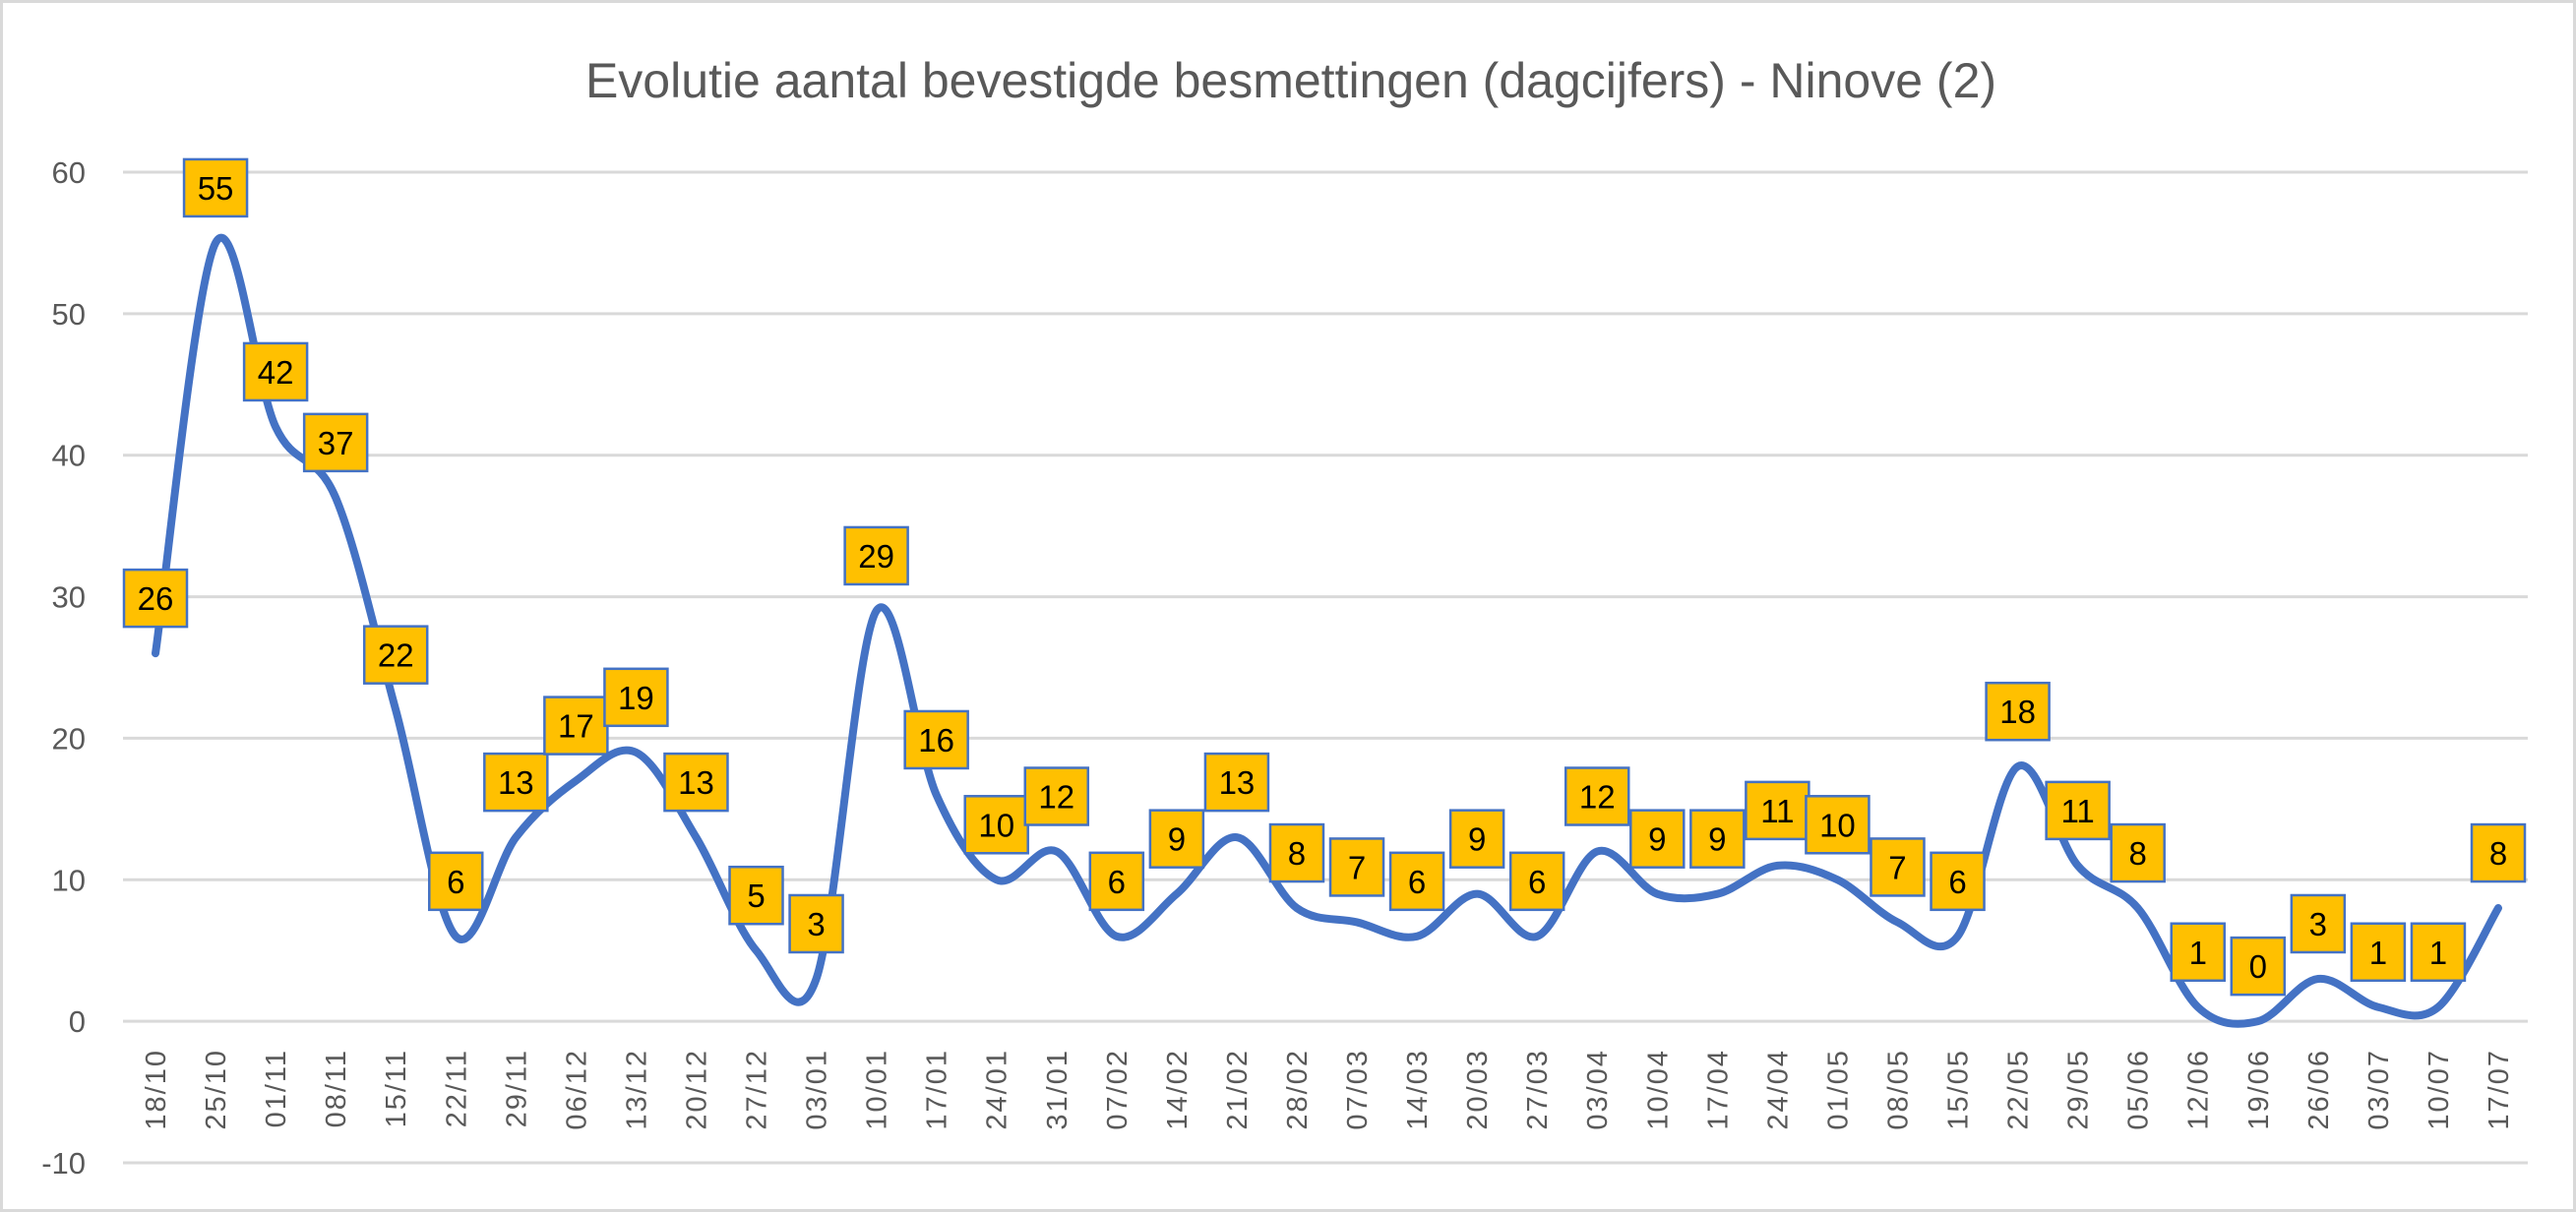  What do you see at coordinates (1778, 1089) in the screenshot?
I see `x-tick-label: 24/04` at bounding box center [1778, 1089].